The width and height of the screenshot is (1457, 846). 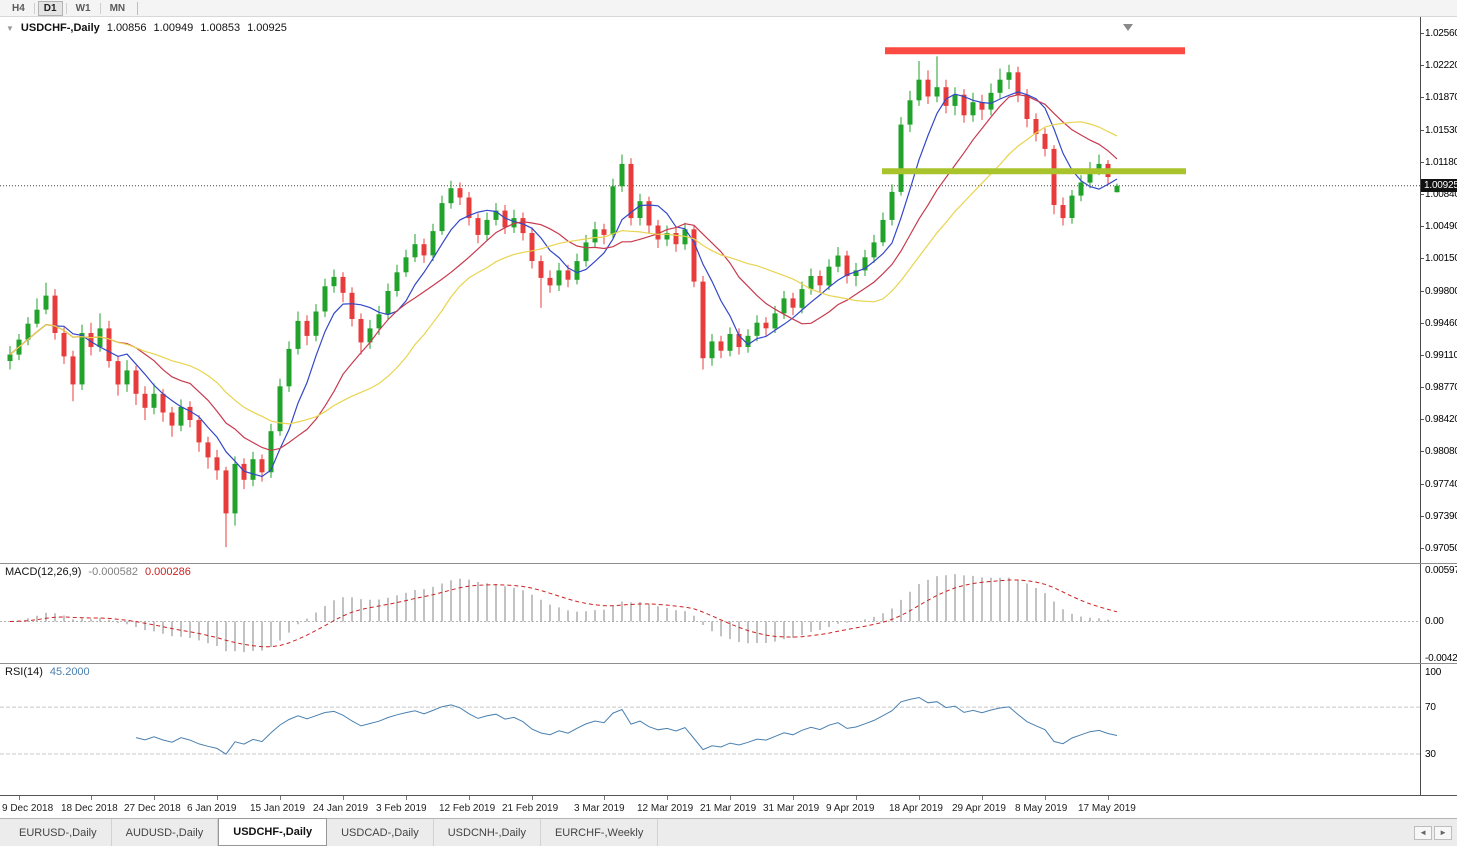 I want to click on time-tick-label: 9 Apr 2019, so click(x=850, y=808).